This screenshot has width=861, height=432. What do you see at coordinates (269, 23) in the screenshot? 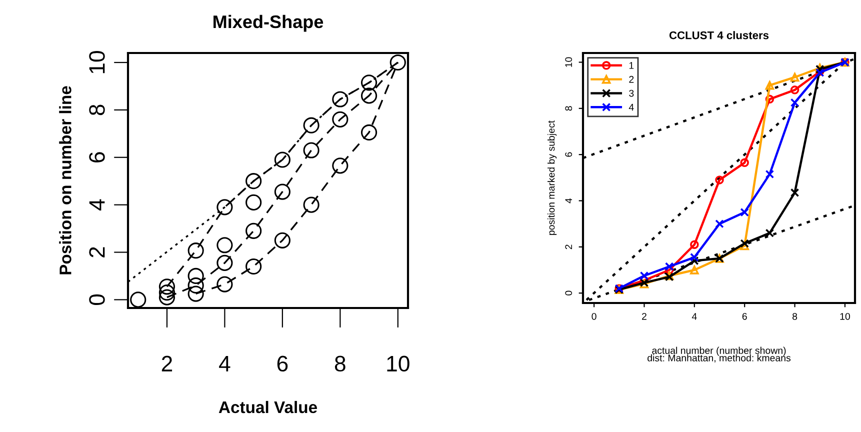
I see `chart-title: Mixed-Shape` at bounding box center [269, 23].